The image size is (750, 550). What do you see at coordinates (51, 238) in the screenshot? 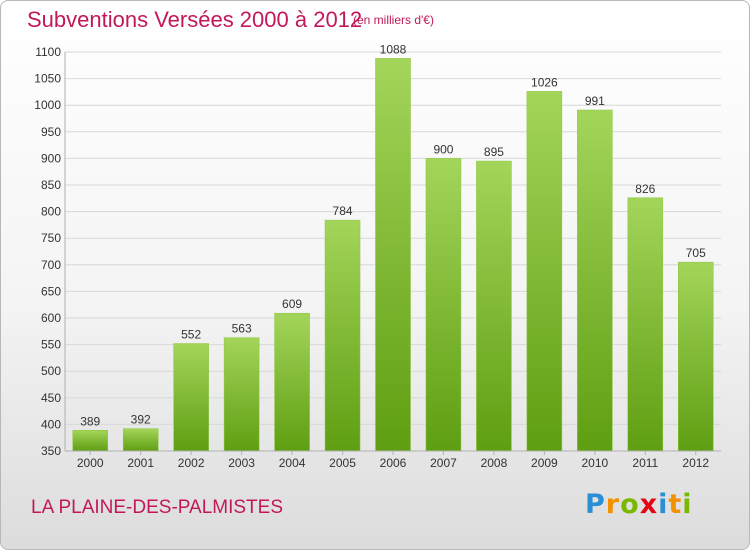
I see `y-tick-label: 750` at bounding box center [51, 238].